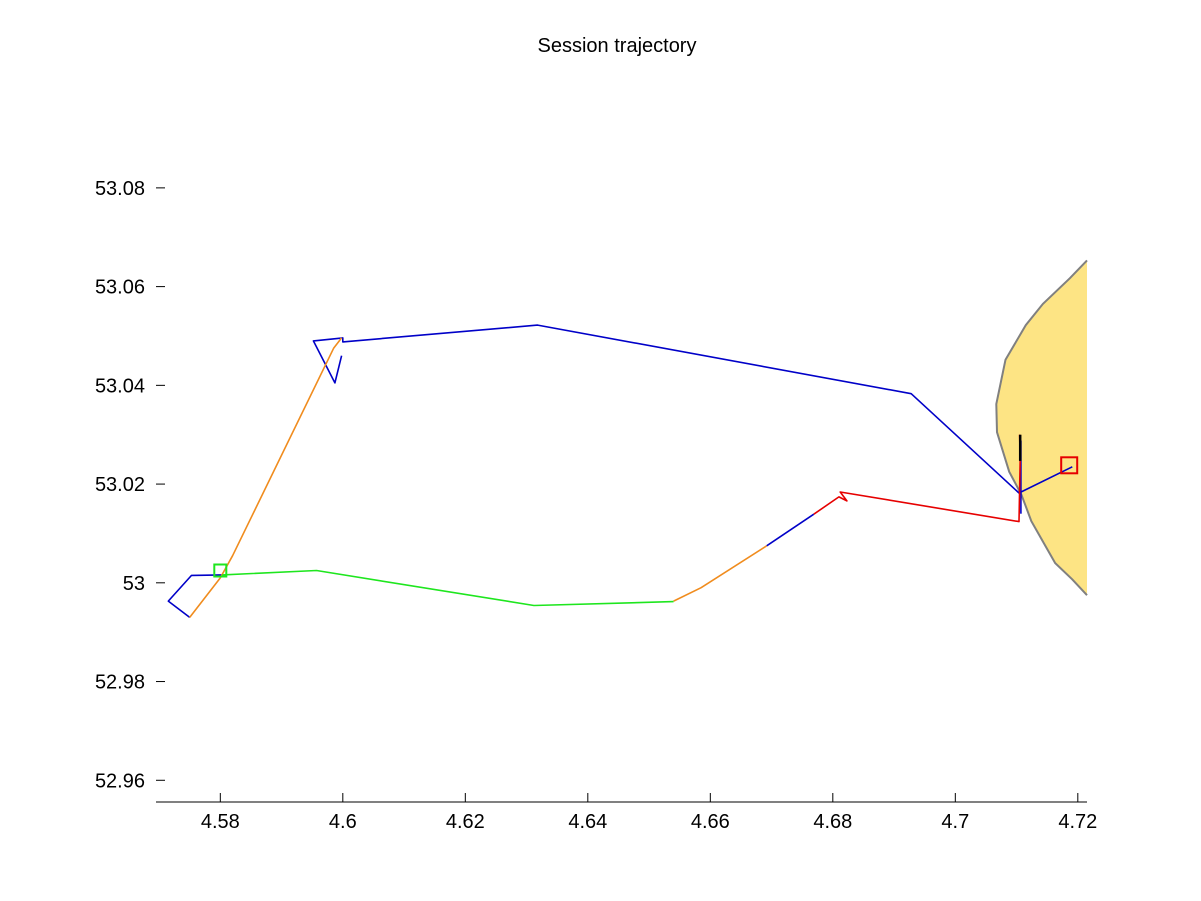 The height and width of the screenshot is (901, 1201). I want to click on coastline-region-layer, so click(1041, 427).